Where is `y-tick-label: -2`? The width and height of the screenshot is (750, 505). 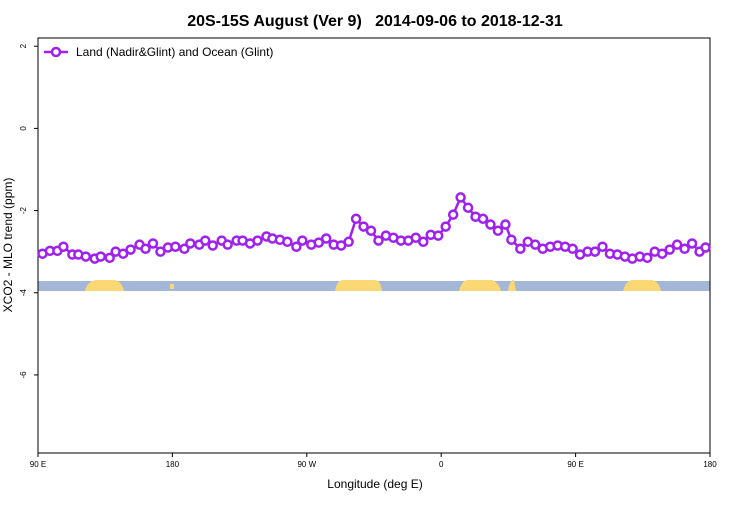
y-tick-label: -2 is located at coordinates (23, 210).